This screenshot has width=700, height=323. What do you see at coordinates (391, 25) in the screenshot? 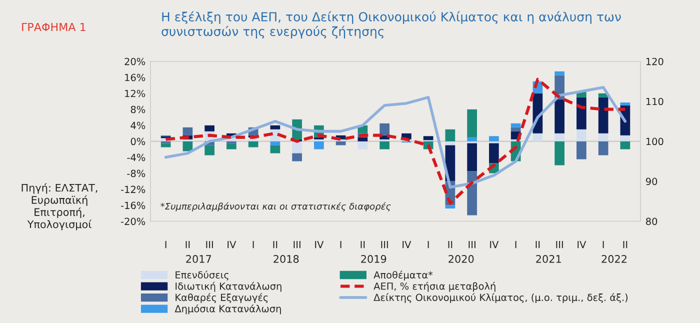
I see `chart-title: Η εξέλιξη του ΑΕΠ, του Δείκτη Οικονομικού Κλίματος και η ανάλυση των συνιστωσών της ενεργούς ζήτησης` at bounding box center [391, 25].